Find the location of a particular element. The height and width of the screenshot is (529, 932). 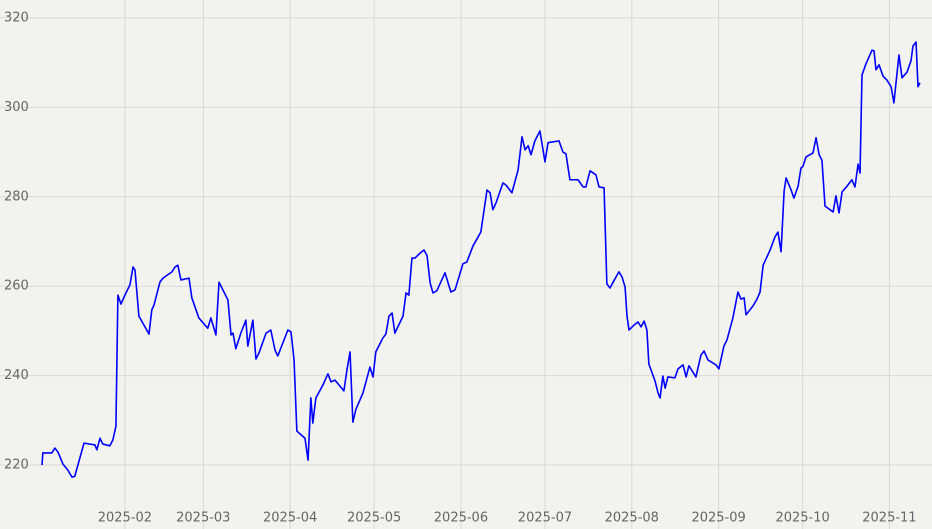

x-tick-label: 2025-02 is located at coordinates (125, 518).